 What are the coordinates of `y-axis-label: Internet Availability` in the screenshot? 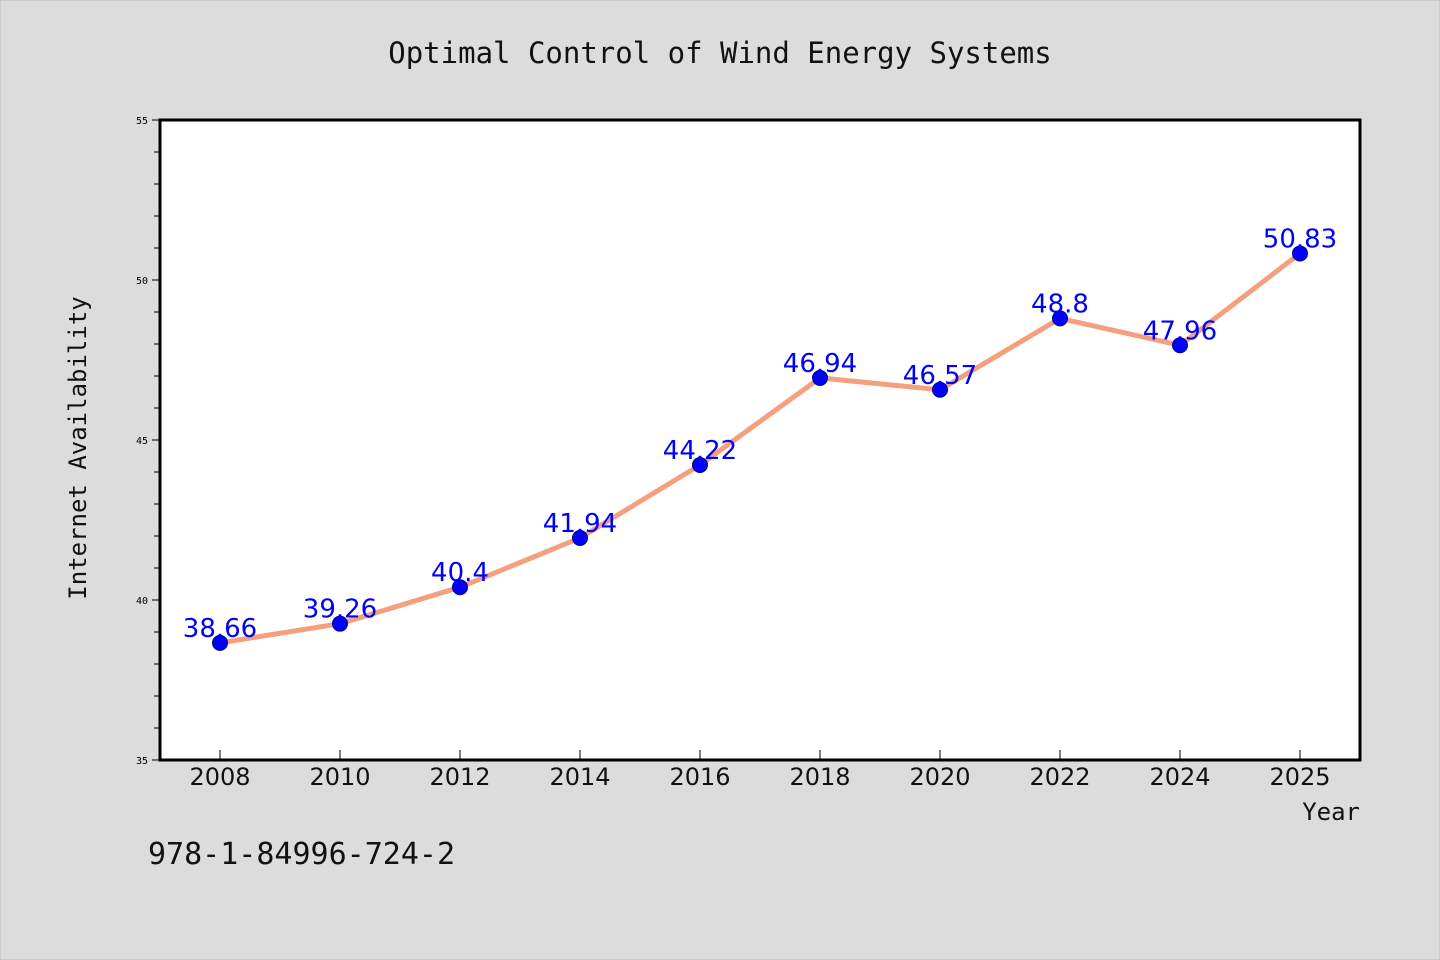 It's located at (78, 447).